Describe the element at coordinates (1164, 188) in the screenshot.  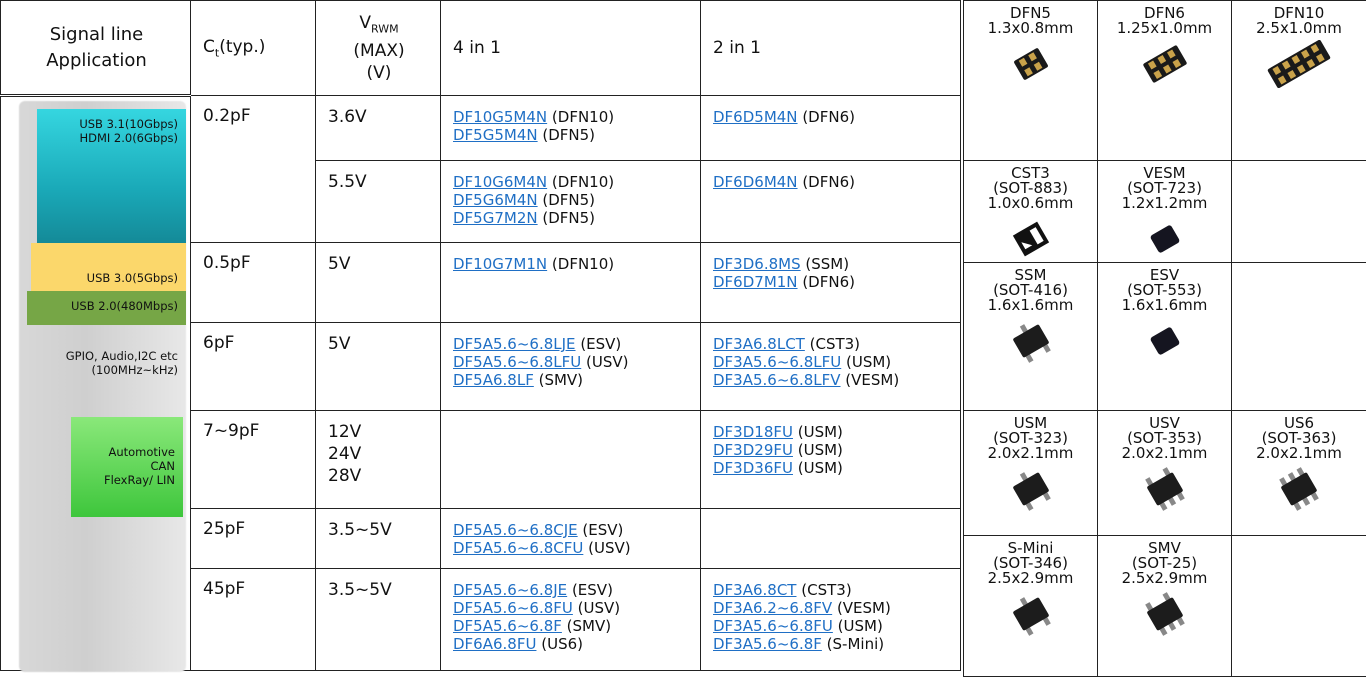
I see `package-label: (SOT-723)` at that location.